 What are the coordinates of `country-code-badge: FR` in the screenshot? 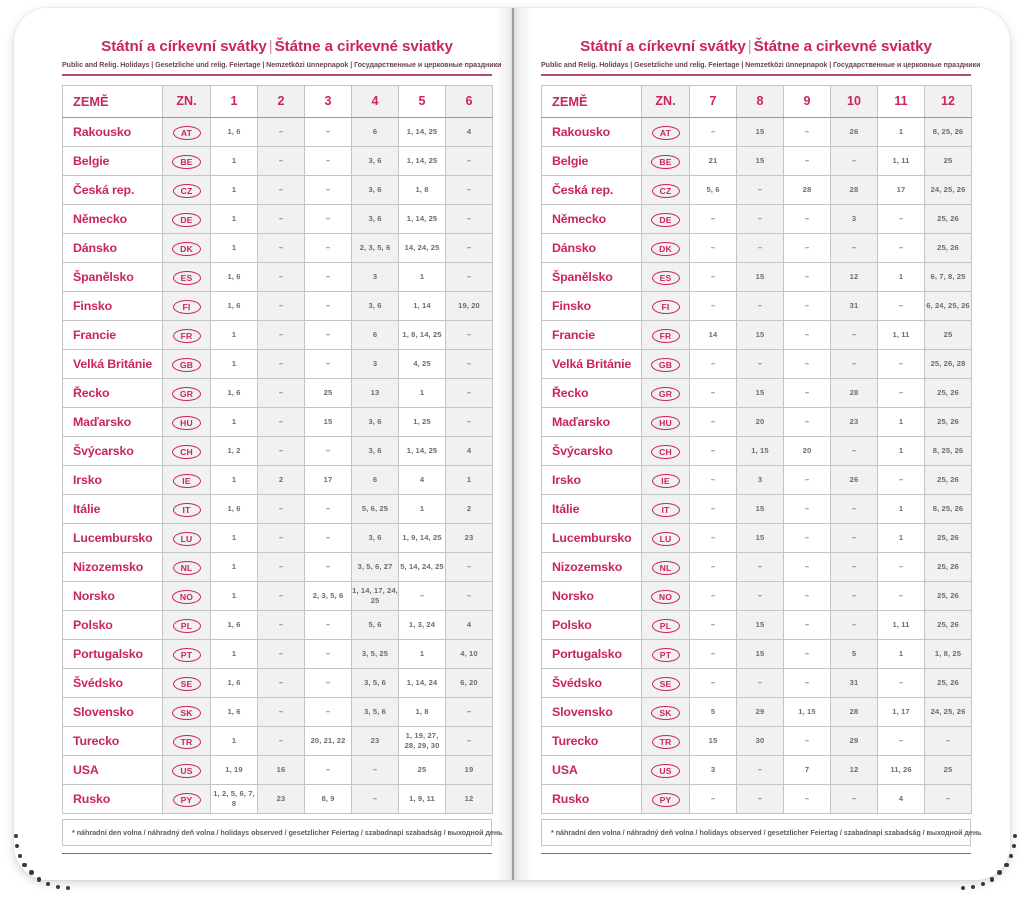 It's located at (186, 336).